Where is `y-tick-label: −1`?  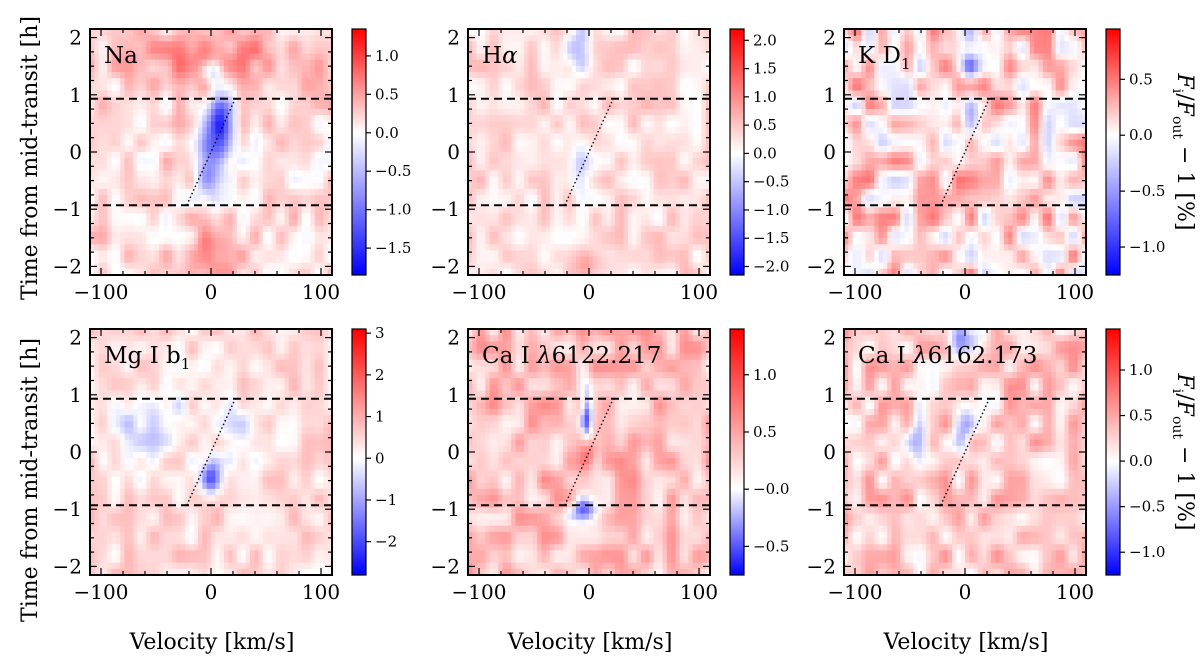
y-tick-label: −1 is located at coordinates (67, 209).